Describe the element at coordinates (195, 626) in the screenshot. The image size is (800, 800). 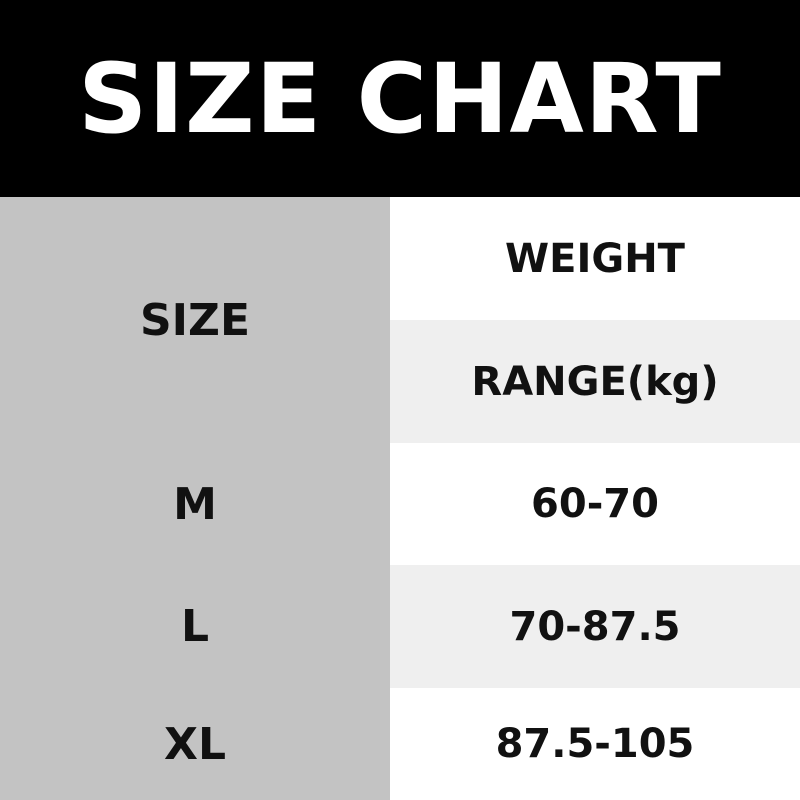
I see `size-cell-l: L` at that location.